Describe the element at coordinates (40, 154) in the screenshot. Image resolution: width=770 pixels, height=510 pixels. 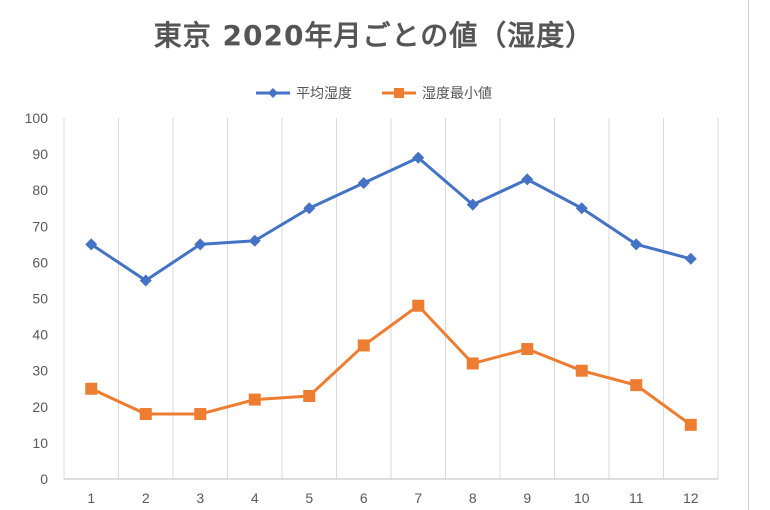
I see `y-tick-label: 90` at that location.